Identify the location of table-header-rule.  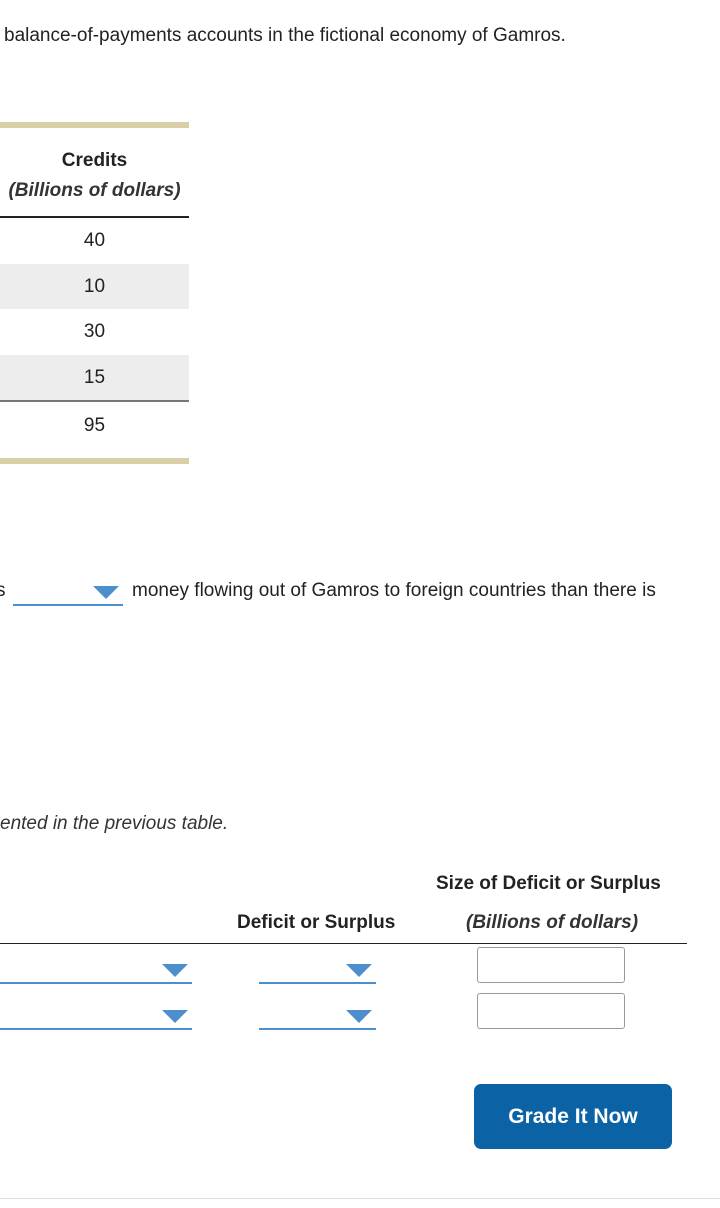
(343, 943).